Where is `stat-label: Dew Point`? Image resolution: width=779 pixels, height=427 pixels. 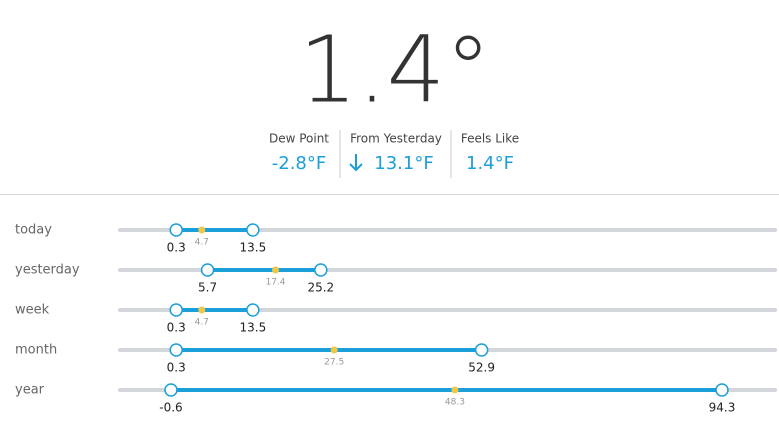
stat-label: Dew Point is located at coordinates (299, 139).